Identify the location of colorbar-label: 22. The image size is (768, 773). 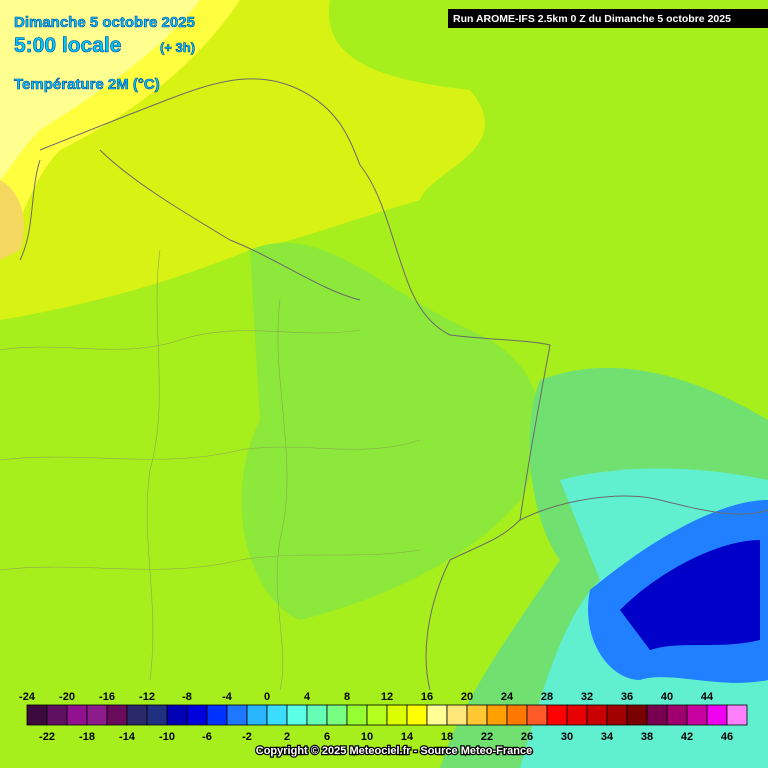
(487, 737).